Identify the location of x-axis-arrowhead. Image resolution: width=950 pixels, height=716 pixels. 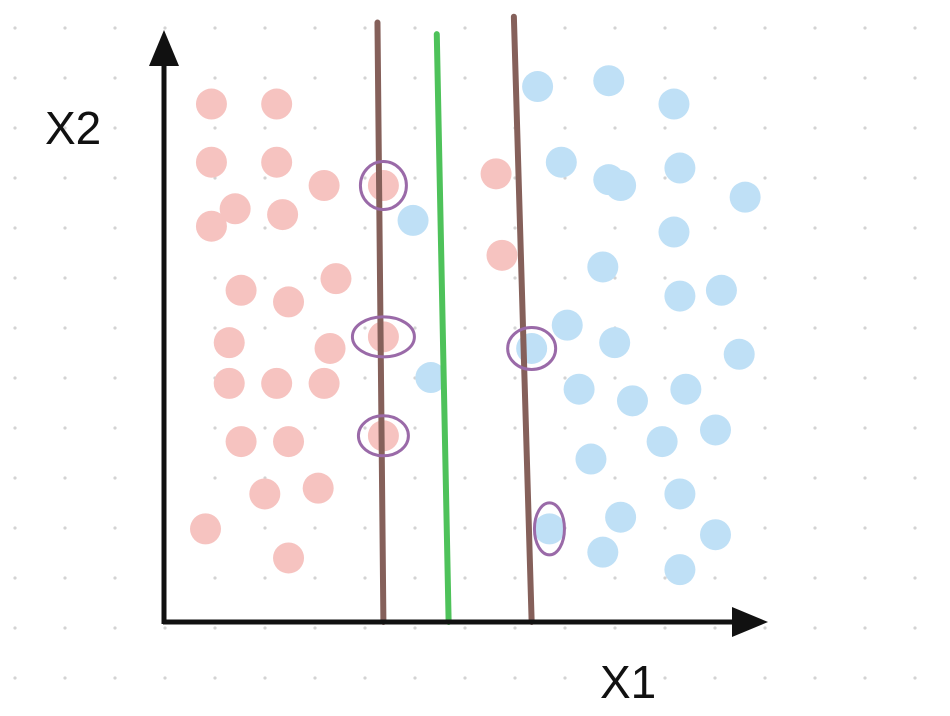
(750, 622).